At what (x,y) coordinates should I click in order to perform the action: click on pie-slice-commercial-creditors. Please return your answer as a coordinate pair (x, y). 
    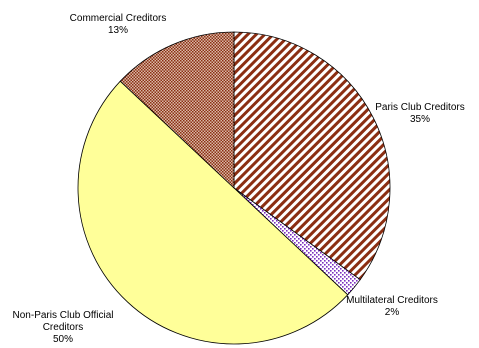
    Looking at the image, I should click on (177, 110).